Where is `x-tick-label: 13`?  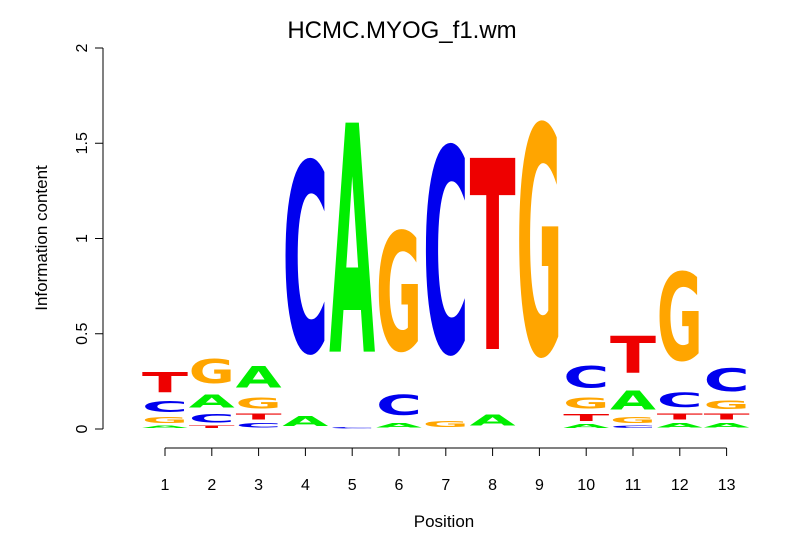 x-tick-label: 13 is located at coordinates (727, 485).